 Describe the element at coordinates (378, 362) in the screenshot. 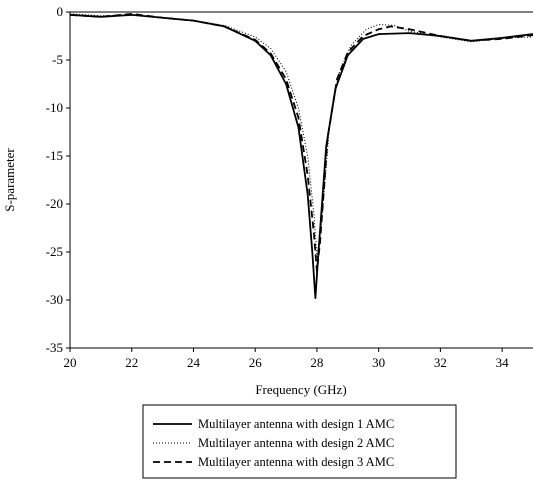

I see `x-tick-label: 30` at that location.